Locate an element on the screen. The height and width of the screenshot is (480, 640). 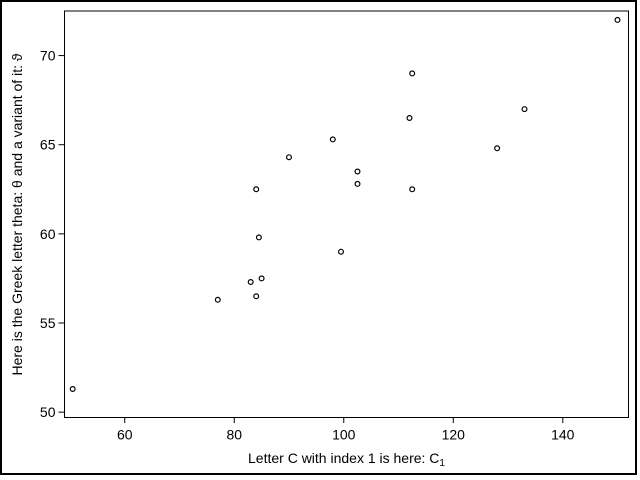
x-axis-label: Letter C with index 1 is here: C1 is located at coordinates (346, 459).